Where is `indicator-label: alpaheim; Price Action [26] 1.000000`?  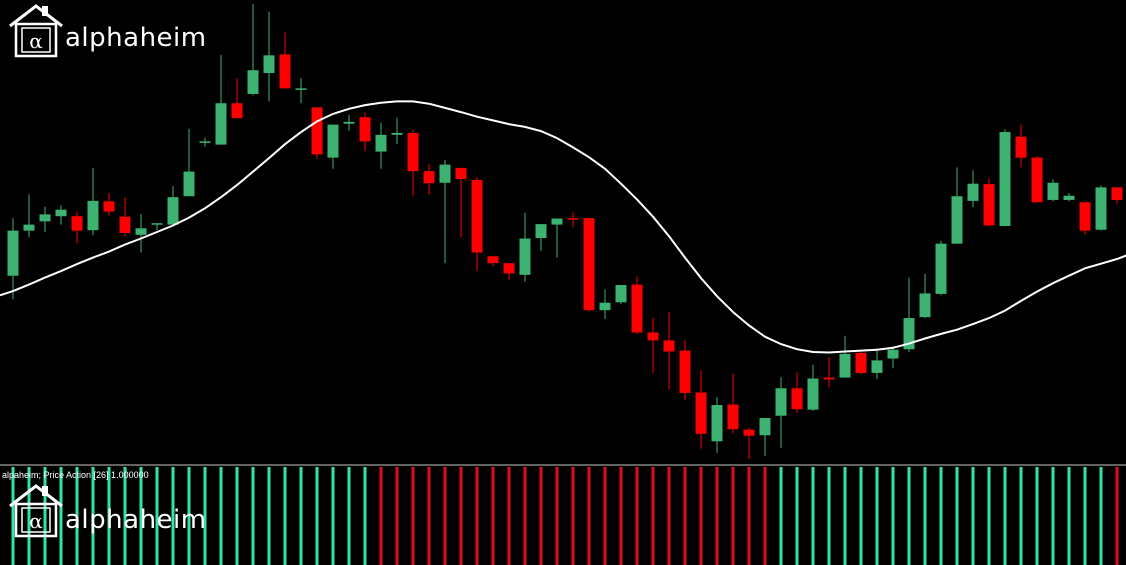
indicator-label: alpaheim; Price Action [26] 1.000000 is located at coordinates (75, 475).